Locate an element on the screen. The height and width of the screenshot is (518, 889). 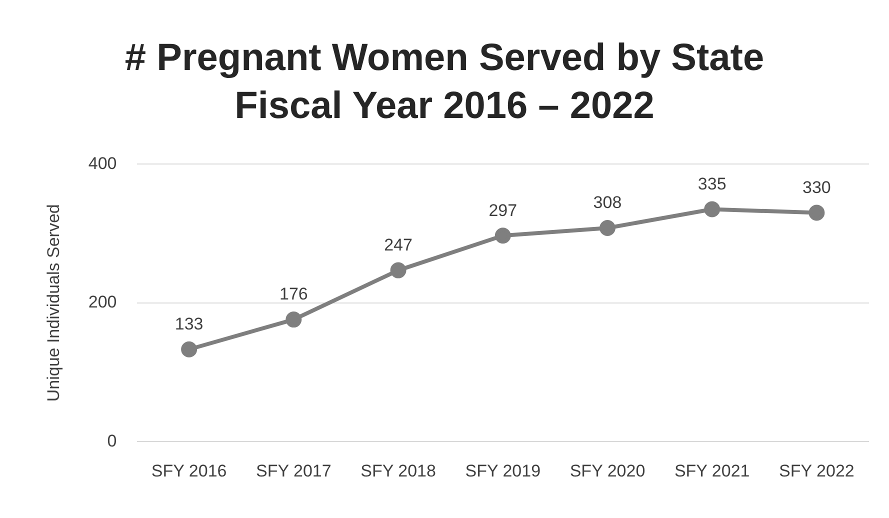
data-label: 247 is located at coordinates (398, 244).